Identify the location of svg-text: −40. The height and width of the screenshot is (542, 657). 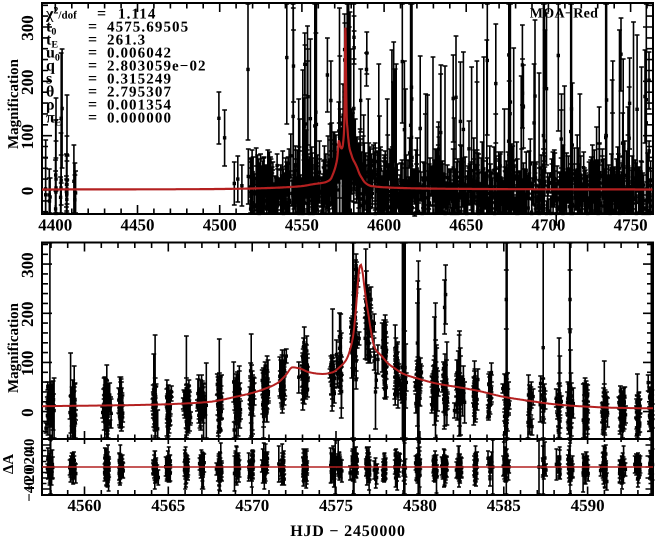
(30, 490).